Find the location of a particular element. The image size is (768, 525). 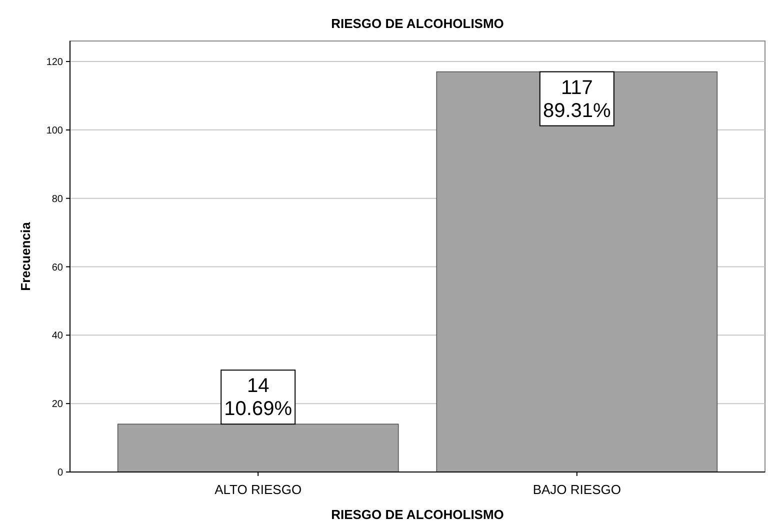

y-axis-title: Frecuencia is located at coordinates (25, 256).